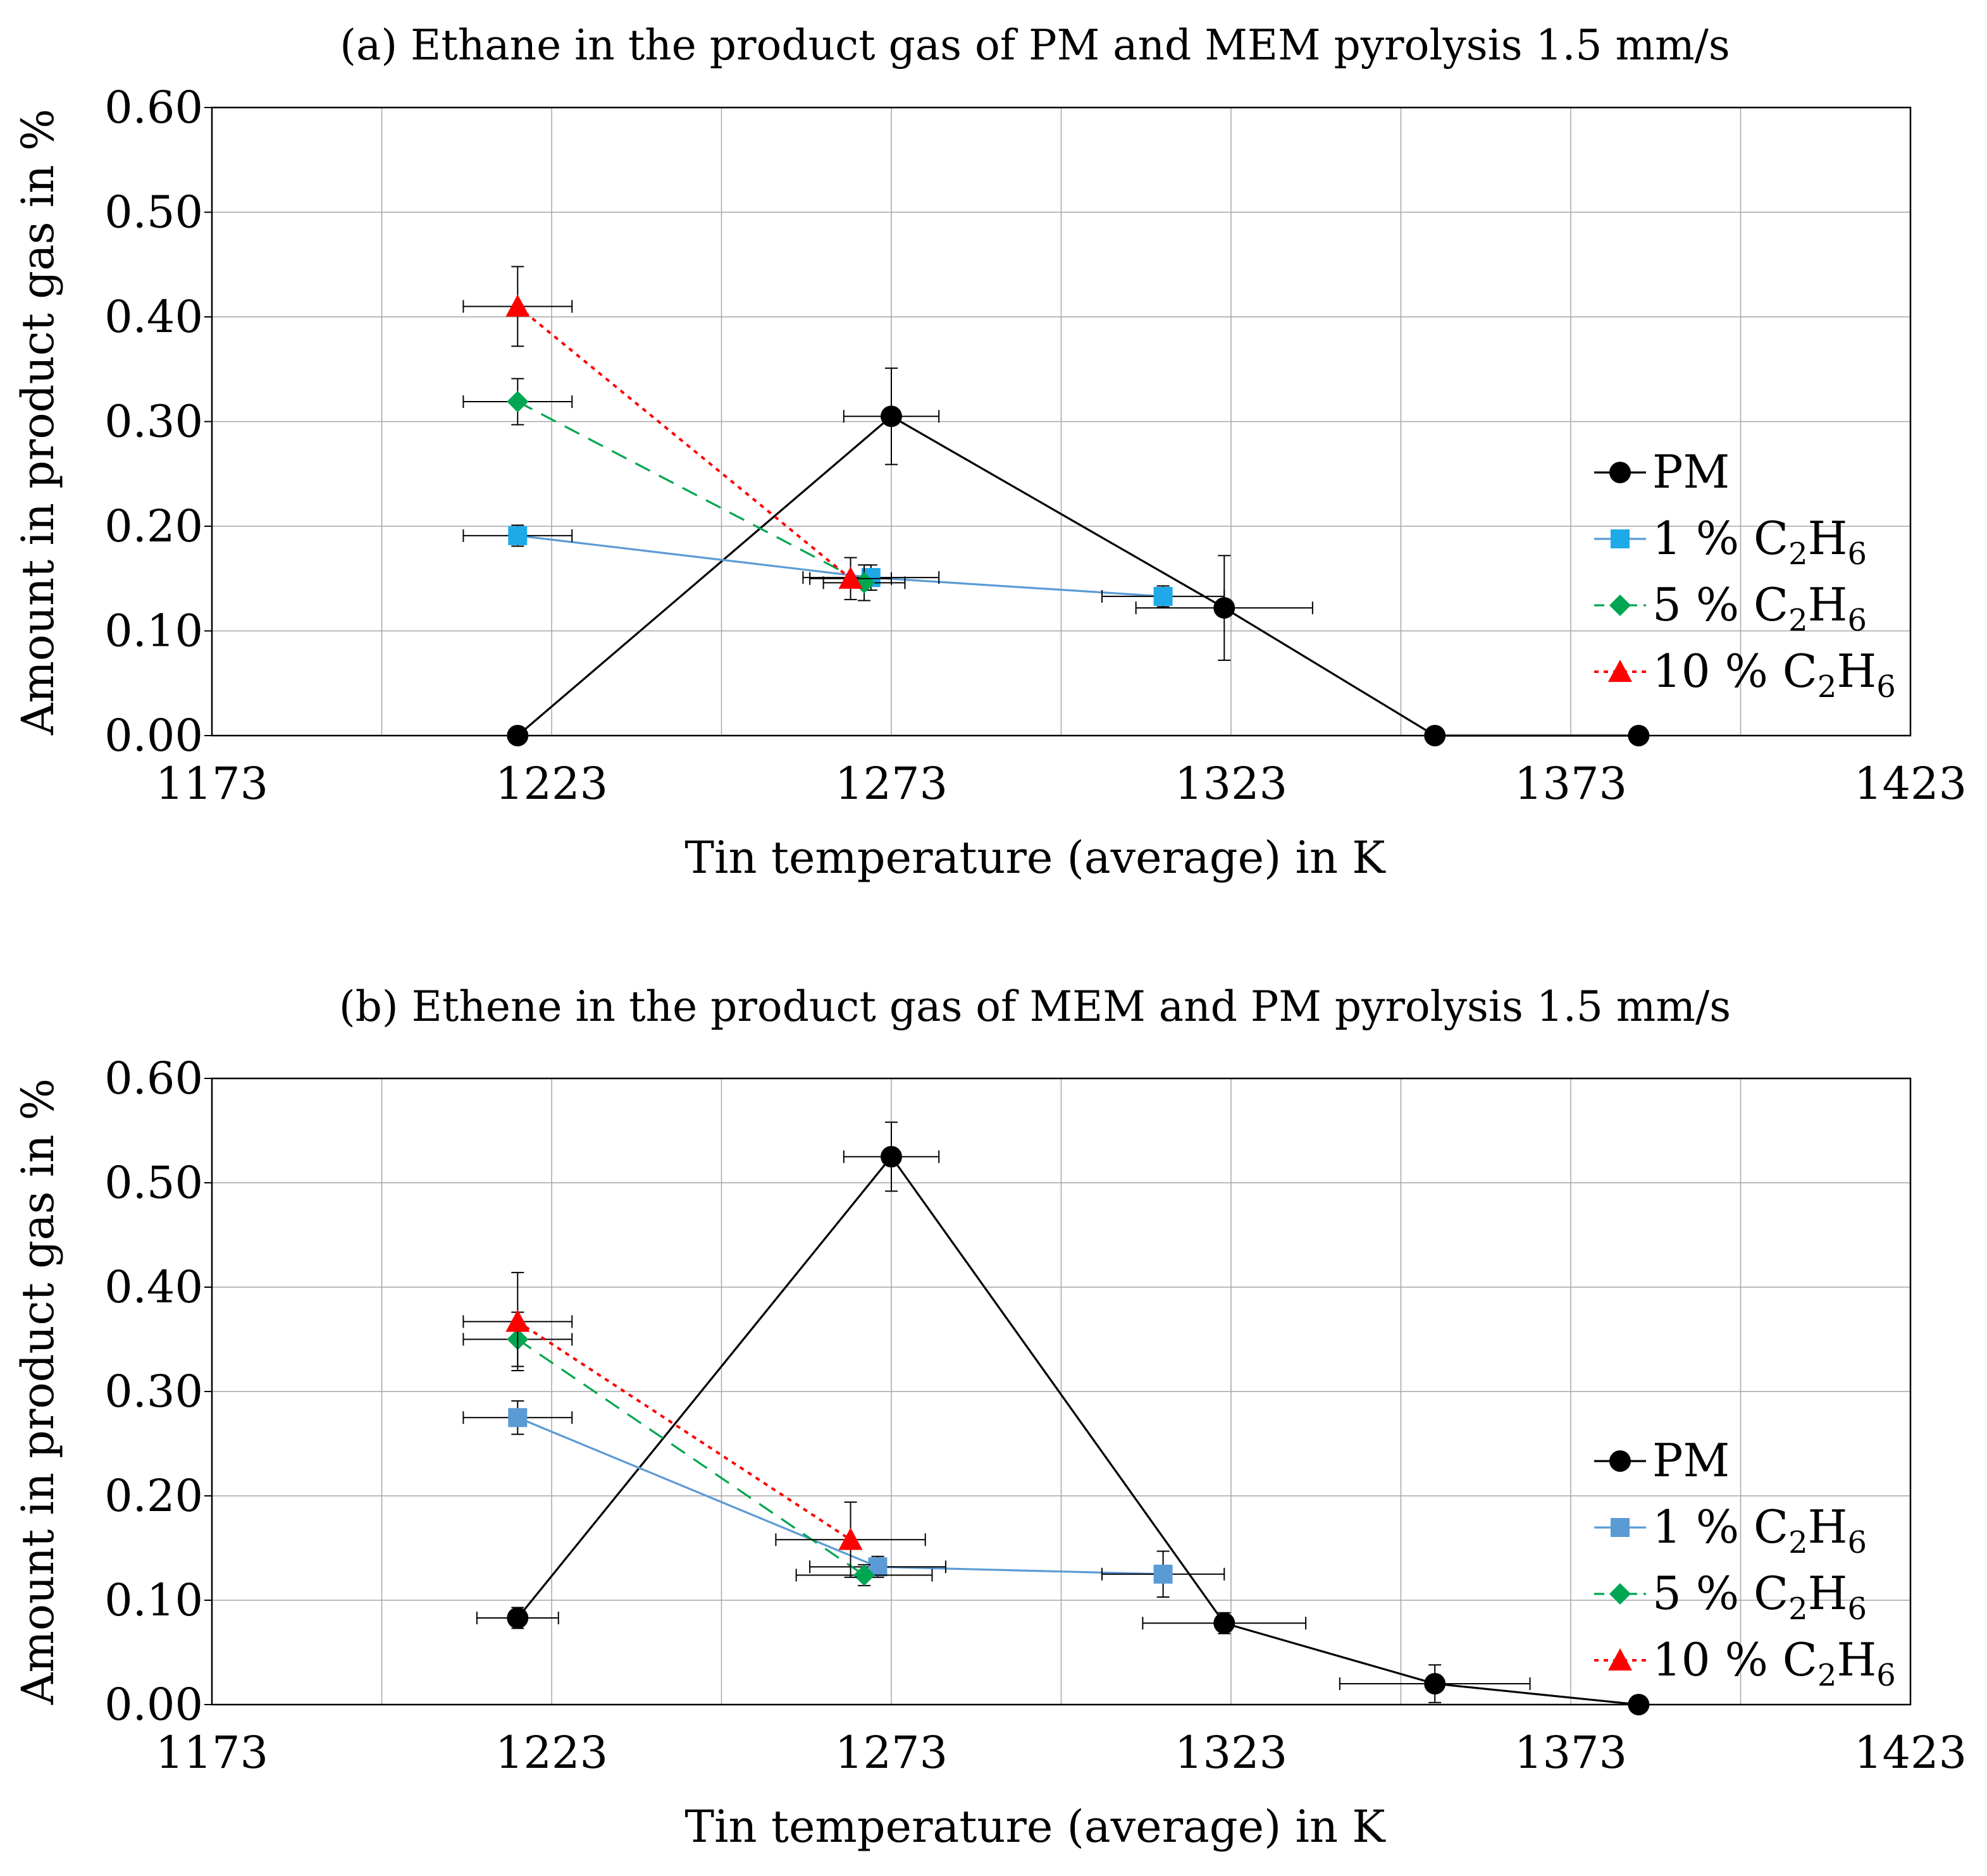 The image size is (1987, 1876). Describe the element at coordinates (153, 631) in the screenshot. I see `chart-a-ytick-label: 0.10` at that location.